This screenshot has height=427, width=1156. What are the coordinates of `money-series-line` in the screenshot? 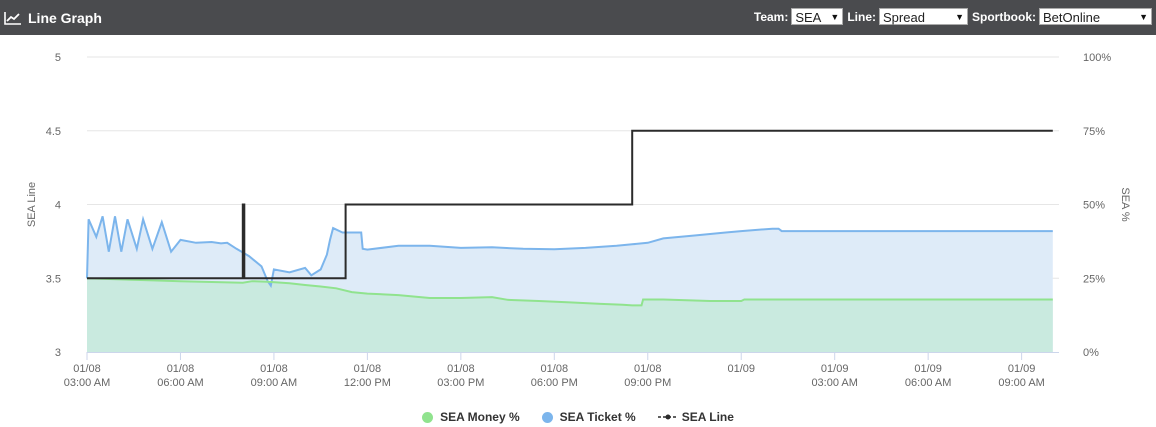 It's located at (569, 292).